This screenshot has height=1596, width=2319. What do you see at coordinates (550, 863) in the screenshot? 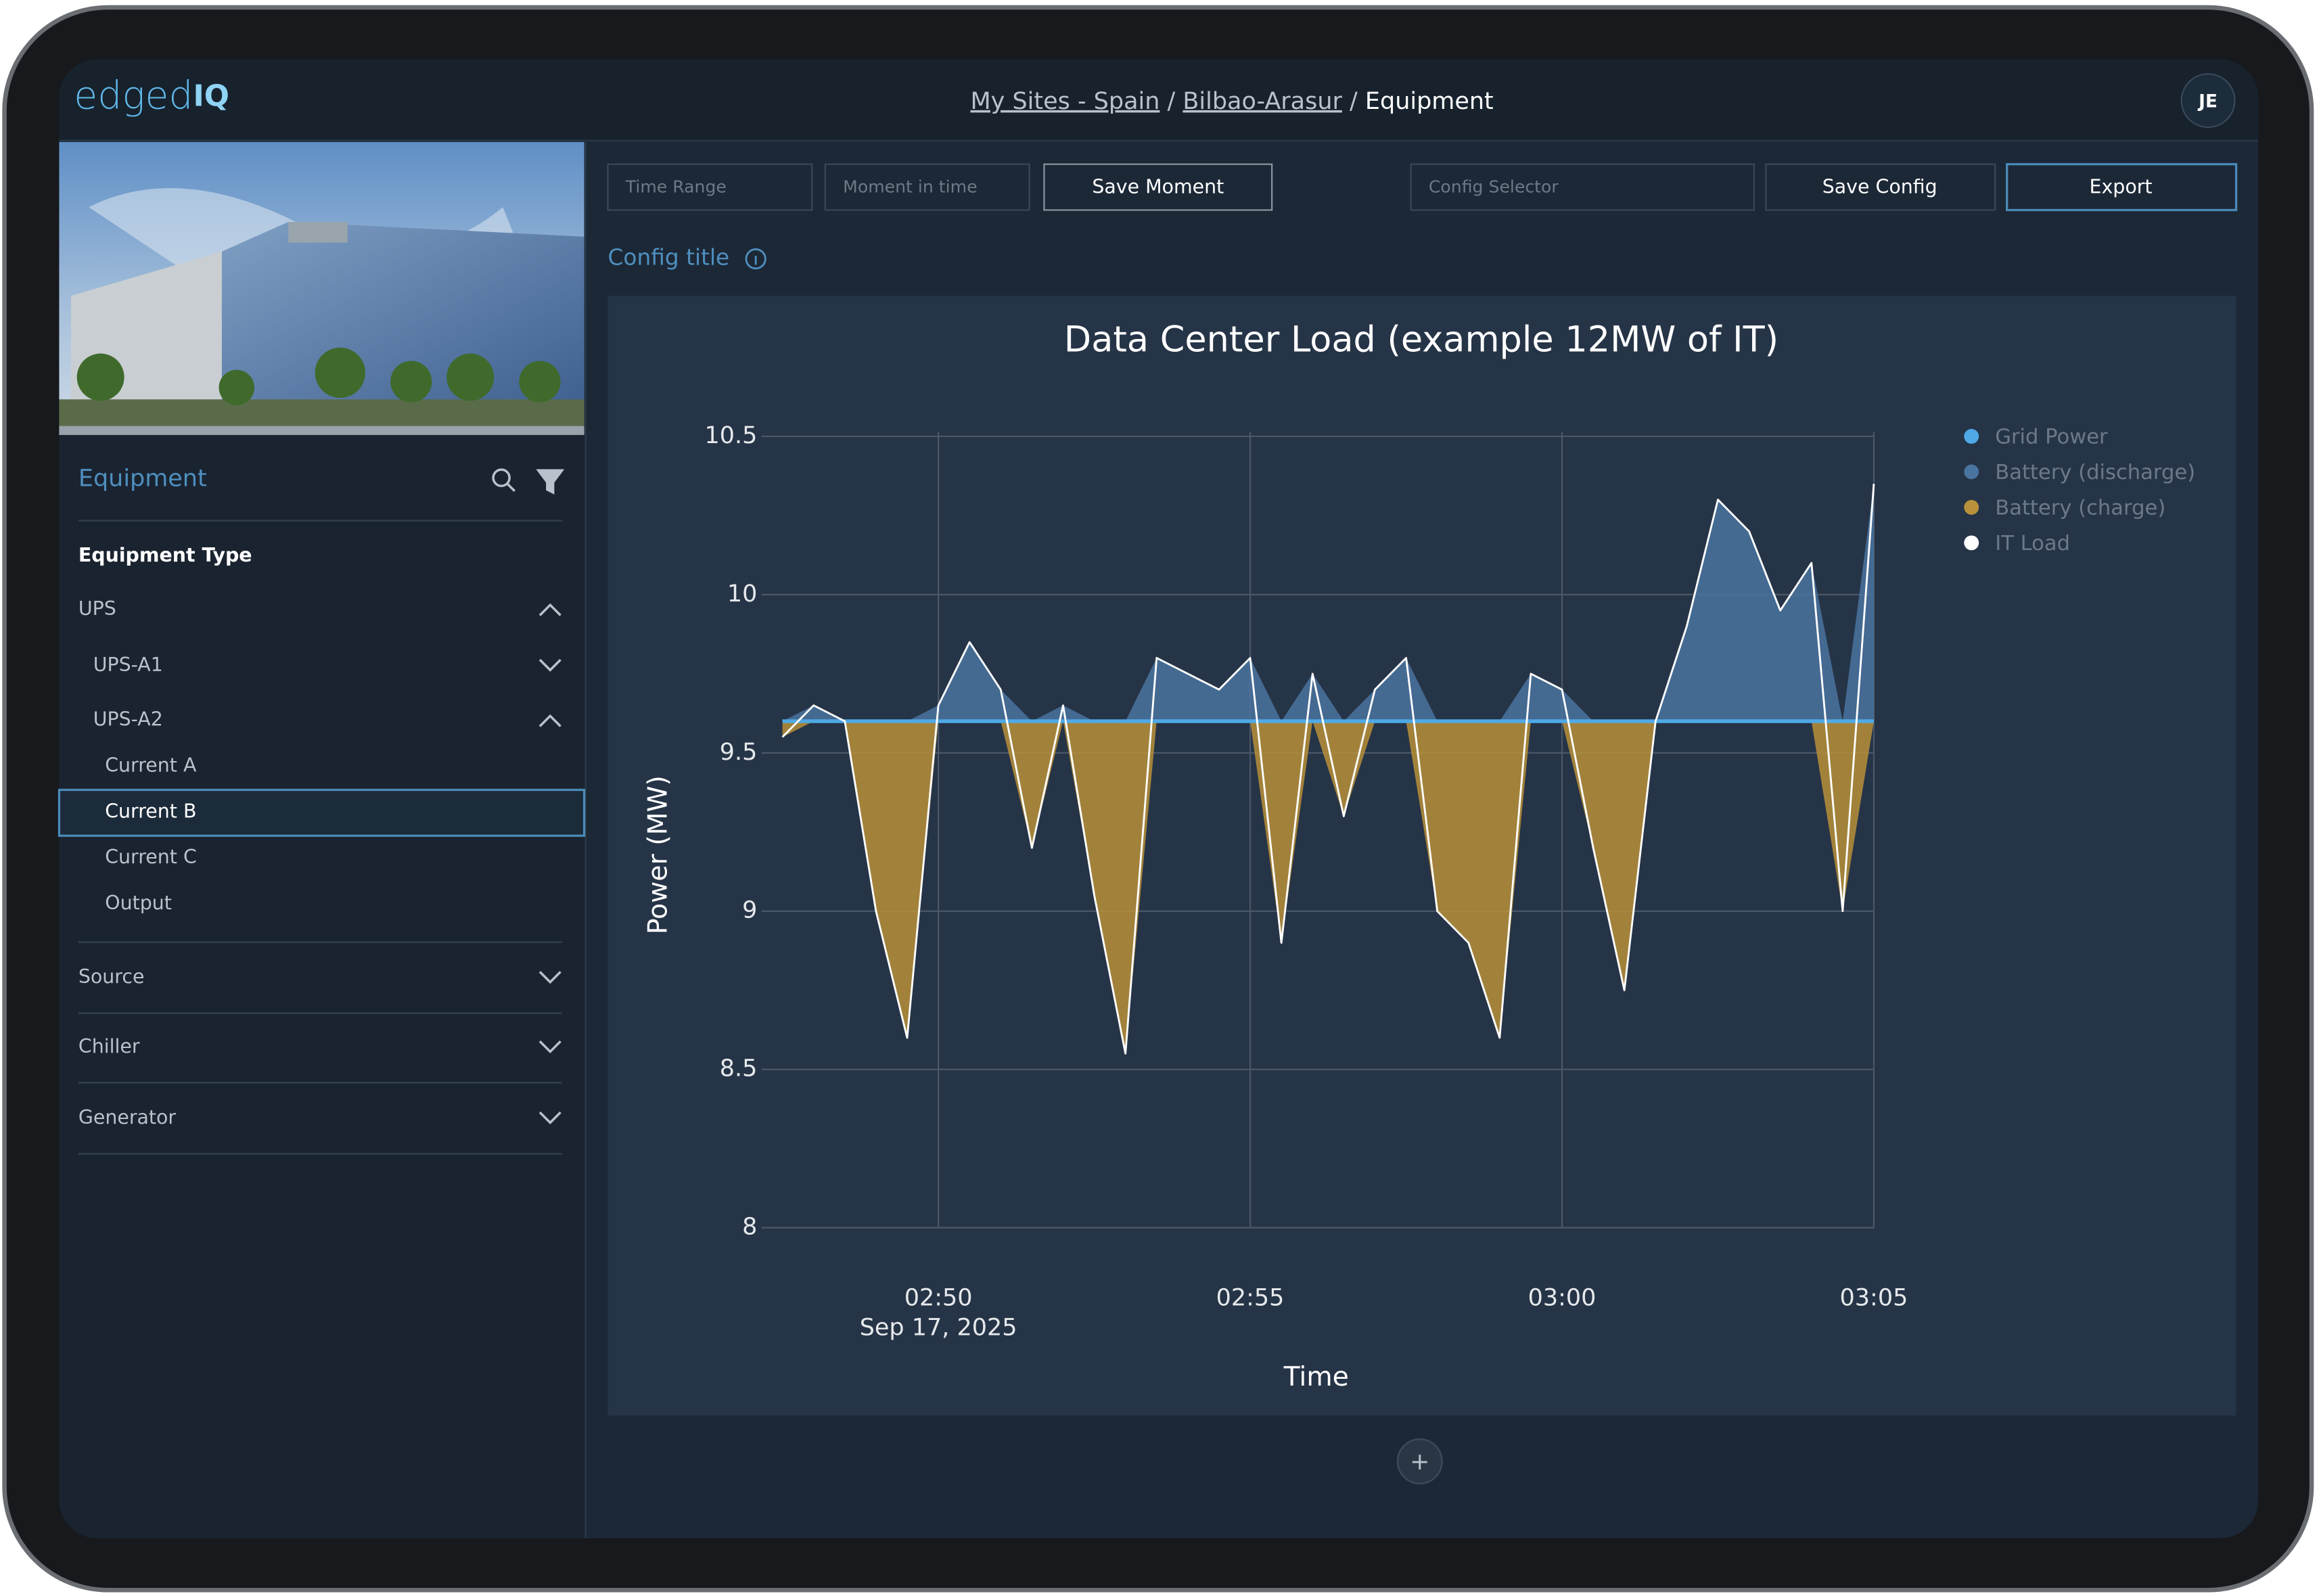
I see `chevrons` at bounding box center [550, 863].